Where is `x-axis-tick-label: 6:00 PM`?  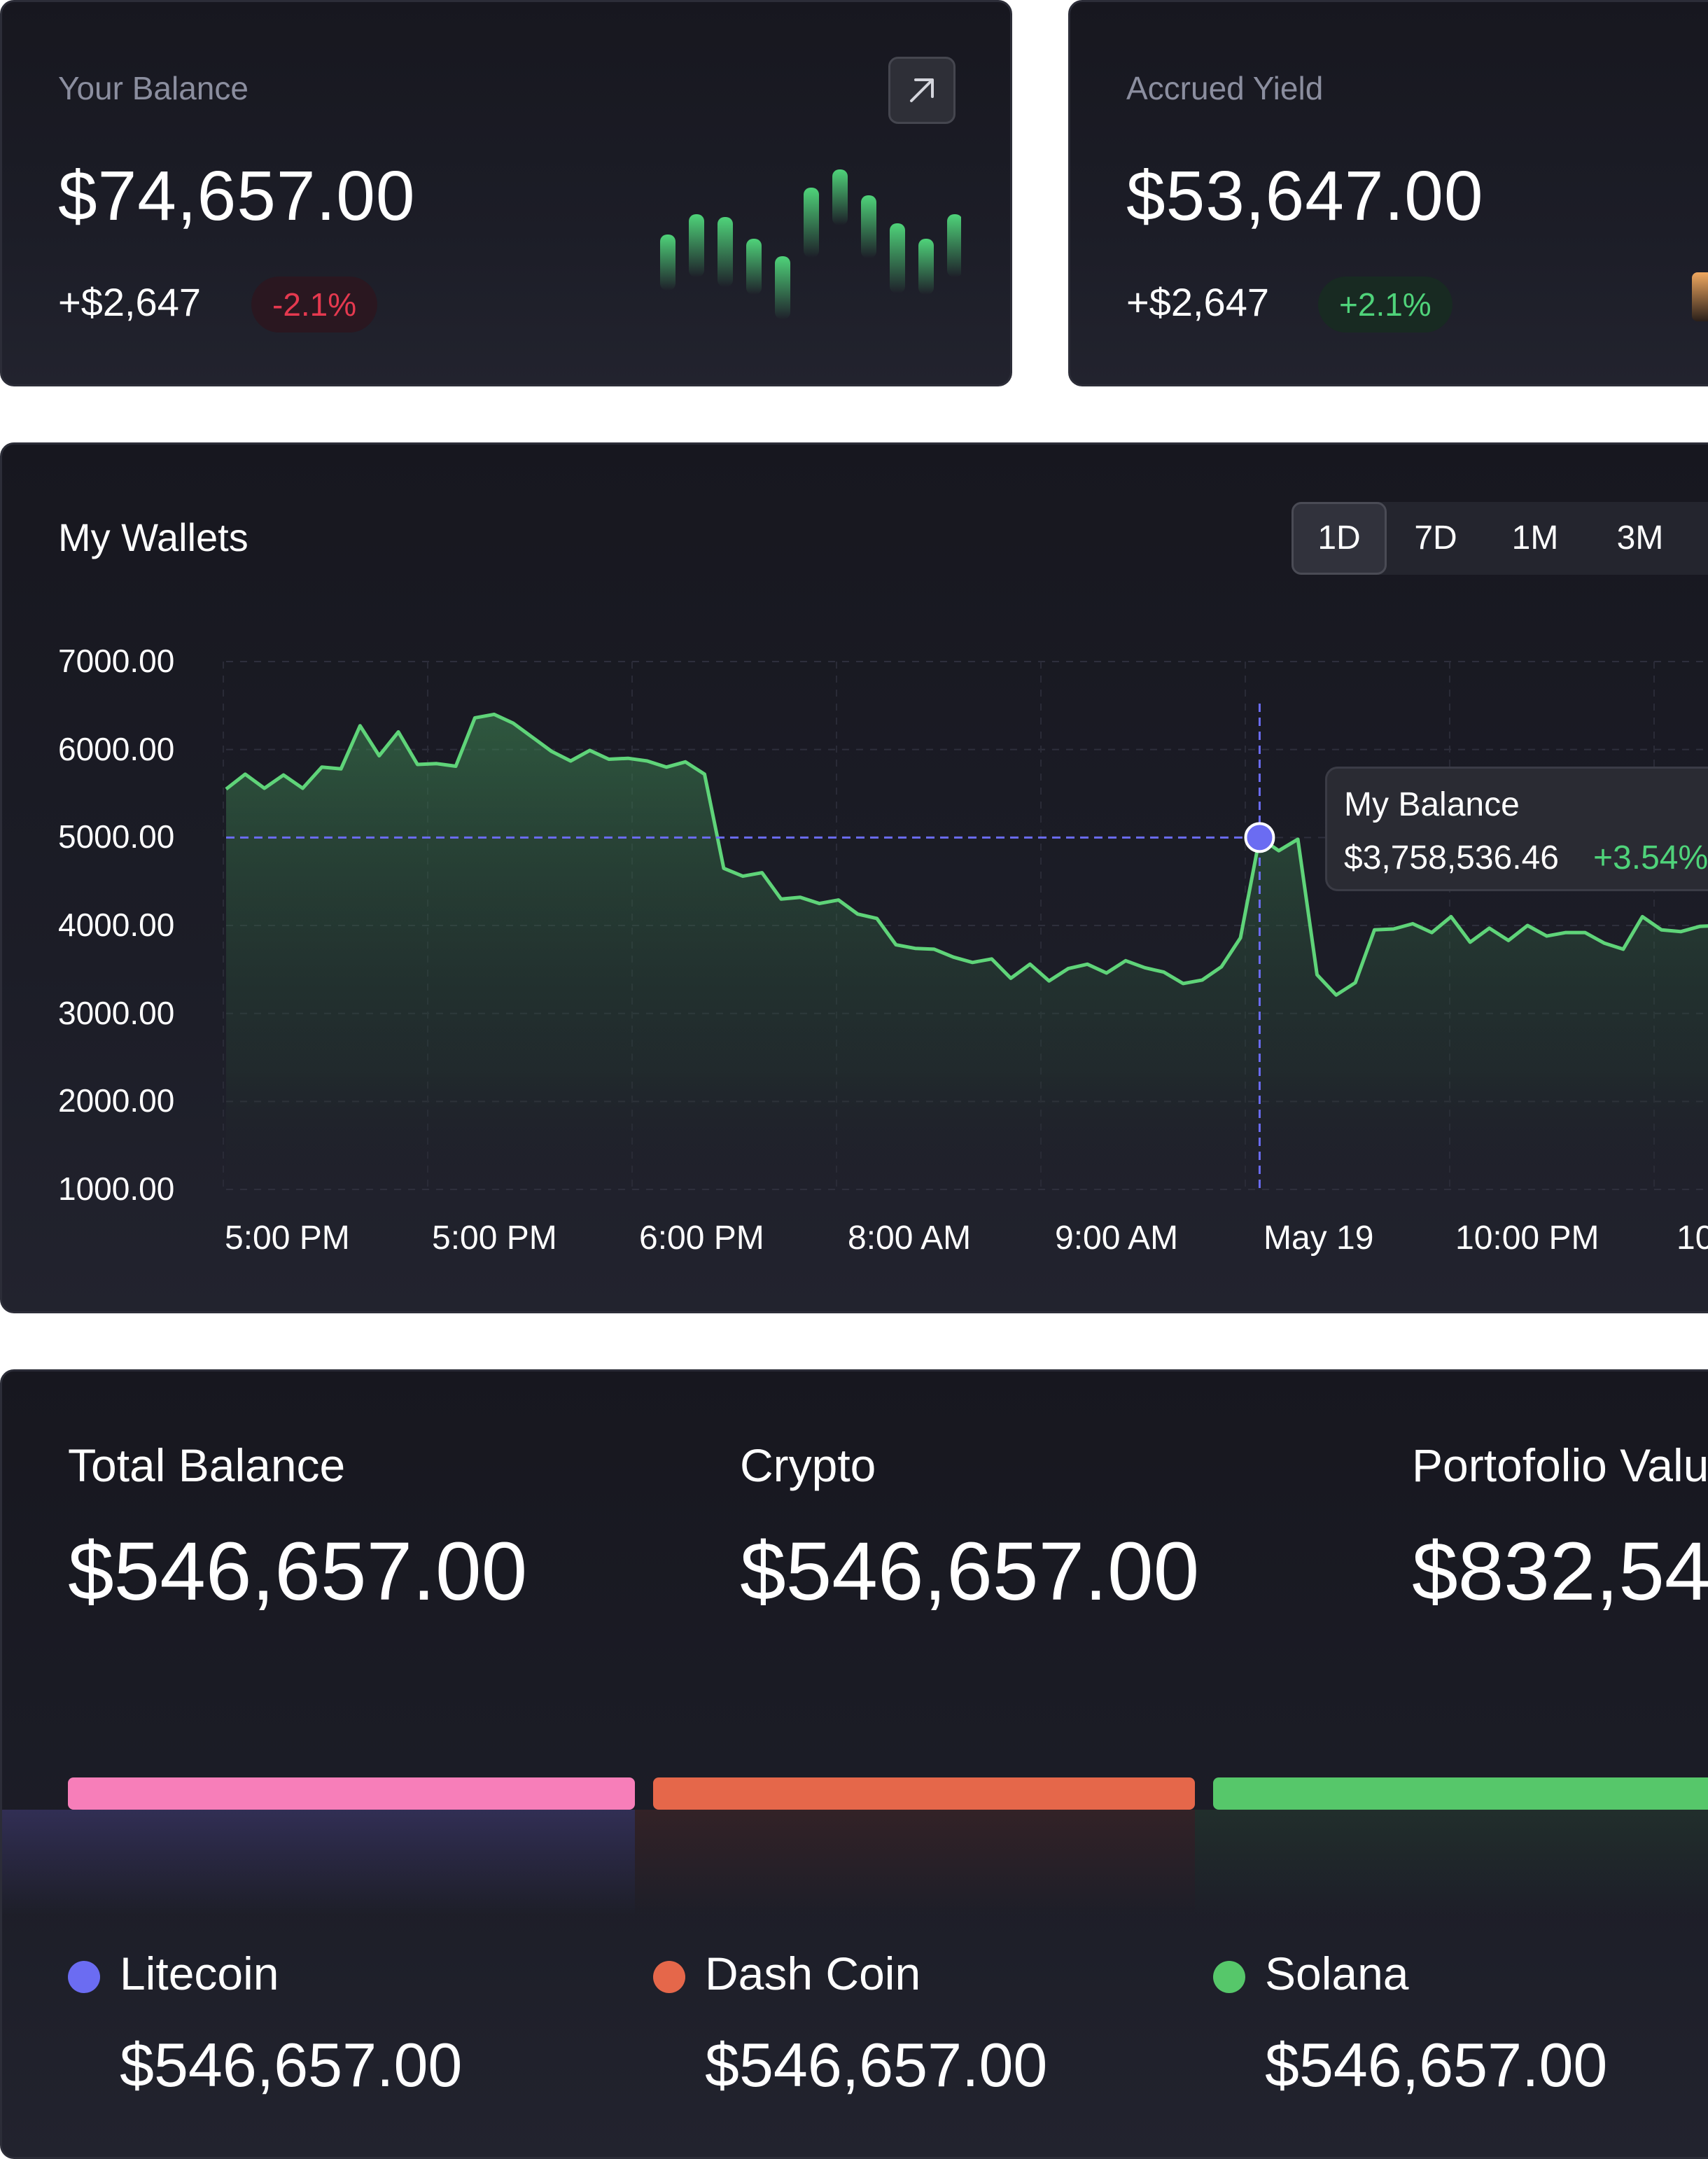 x-axis-tick-label: 6:00 PM is located at coordinates (701, 1238).